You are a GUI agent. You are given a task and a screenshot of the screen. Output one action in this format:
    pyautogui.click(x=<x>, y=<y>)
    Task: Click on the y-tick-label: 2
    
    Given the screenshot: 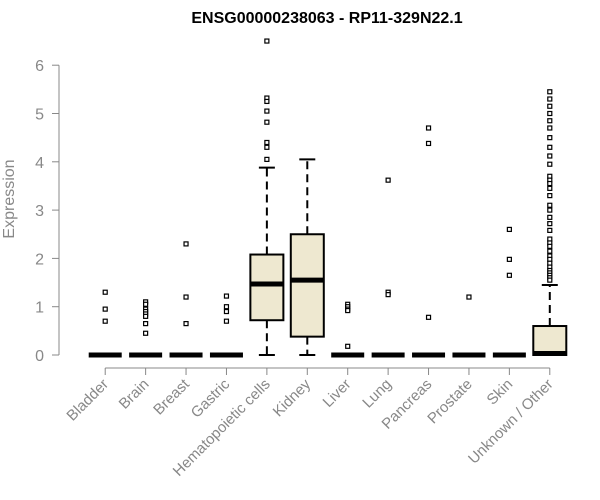 What is the action you would take?
    pyautogui.click(x=39, y=259)
    